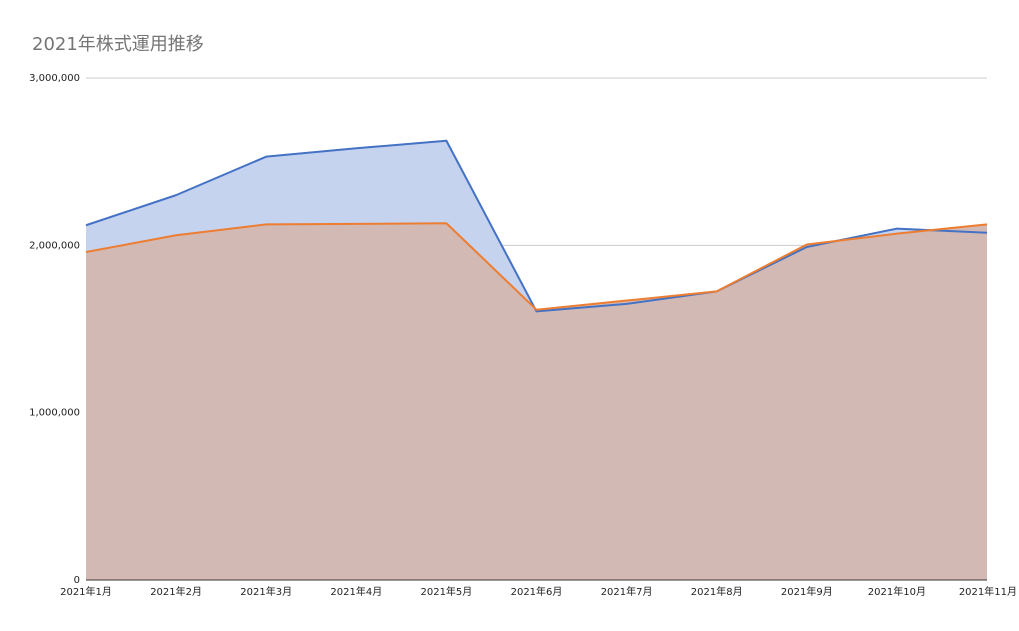 Image resolution: width=1019 pixels, height=631 pixels. Describe the element at coordinates (54, 78) in the screenshot. I see `y-tick-label: 3,000,000` at that location.